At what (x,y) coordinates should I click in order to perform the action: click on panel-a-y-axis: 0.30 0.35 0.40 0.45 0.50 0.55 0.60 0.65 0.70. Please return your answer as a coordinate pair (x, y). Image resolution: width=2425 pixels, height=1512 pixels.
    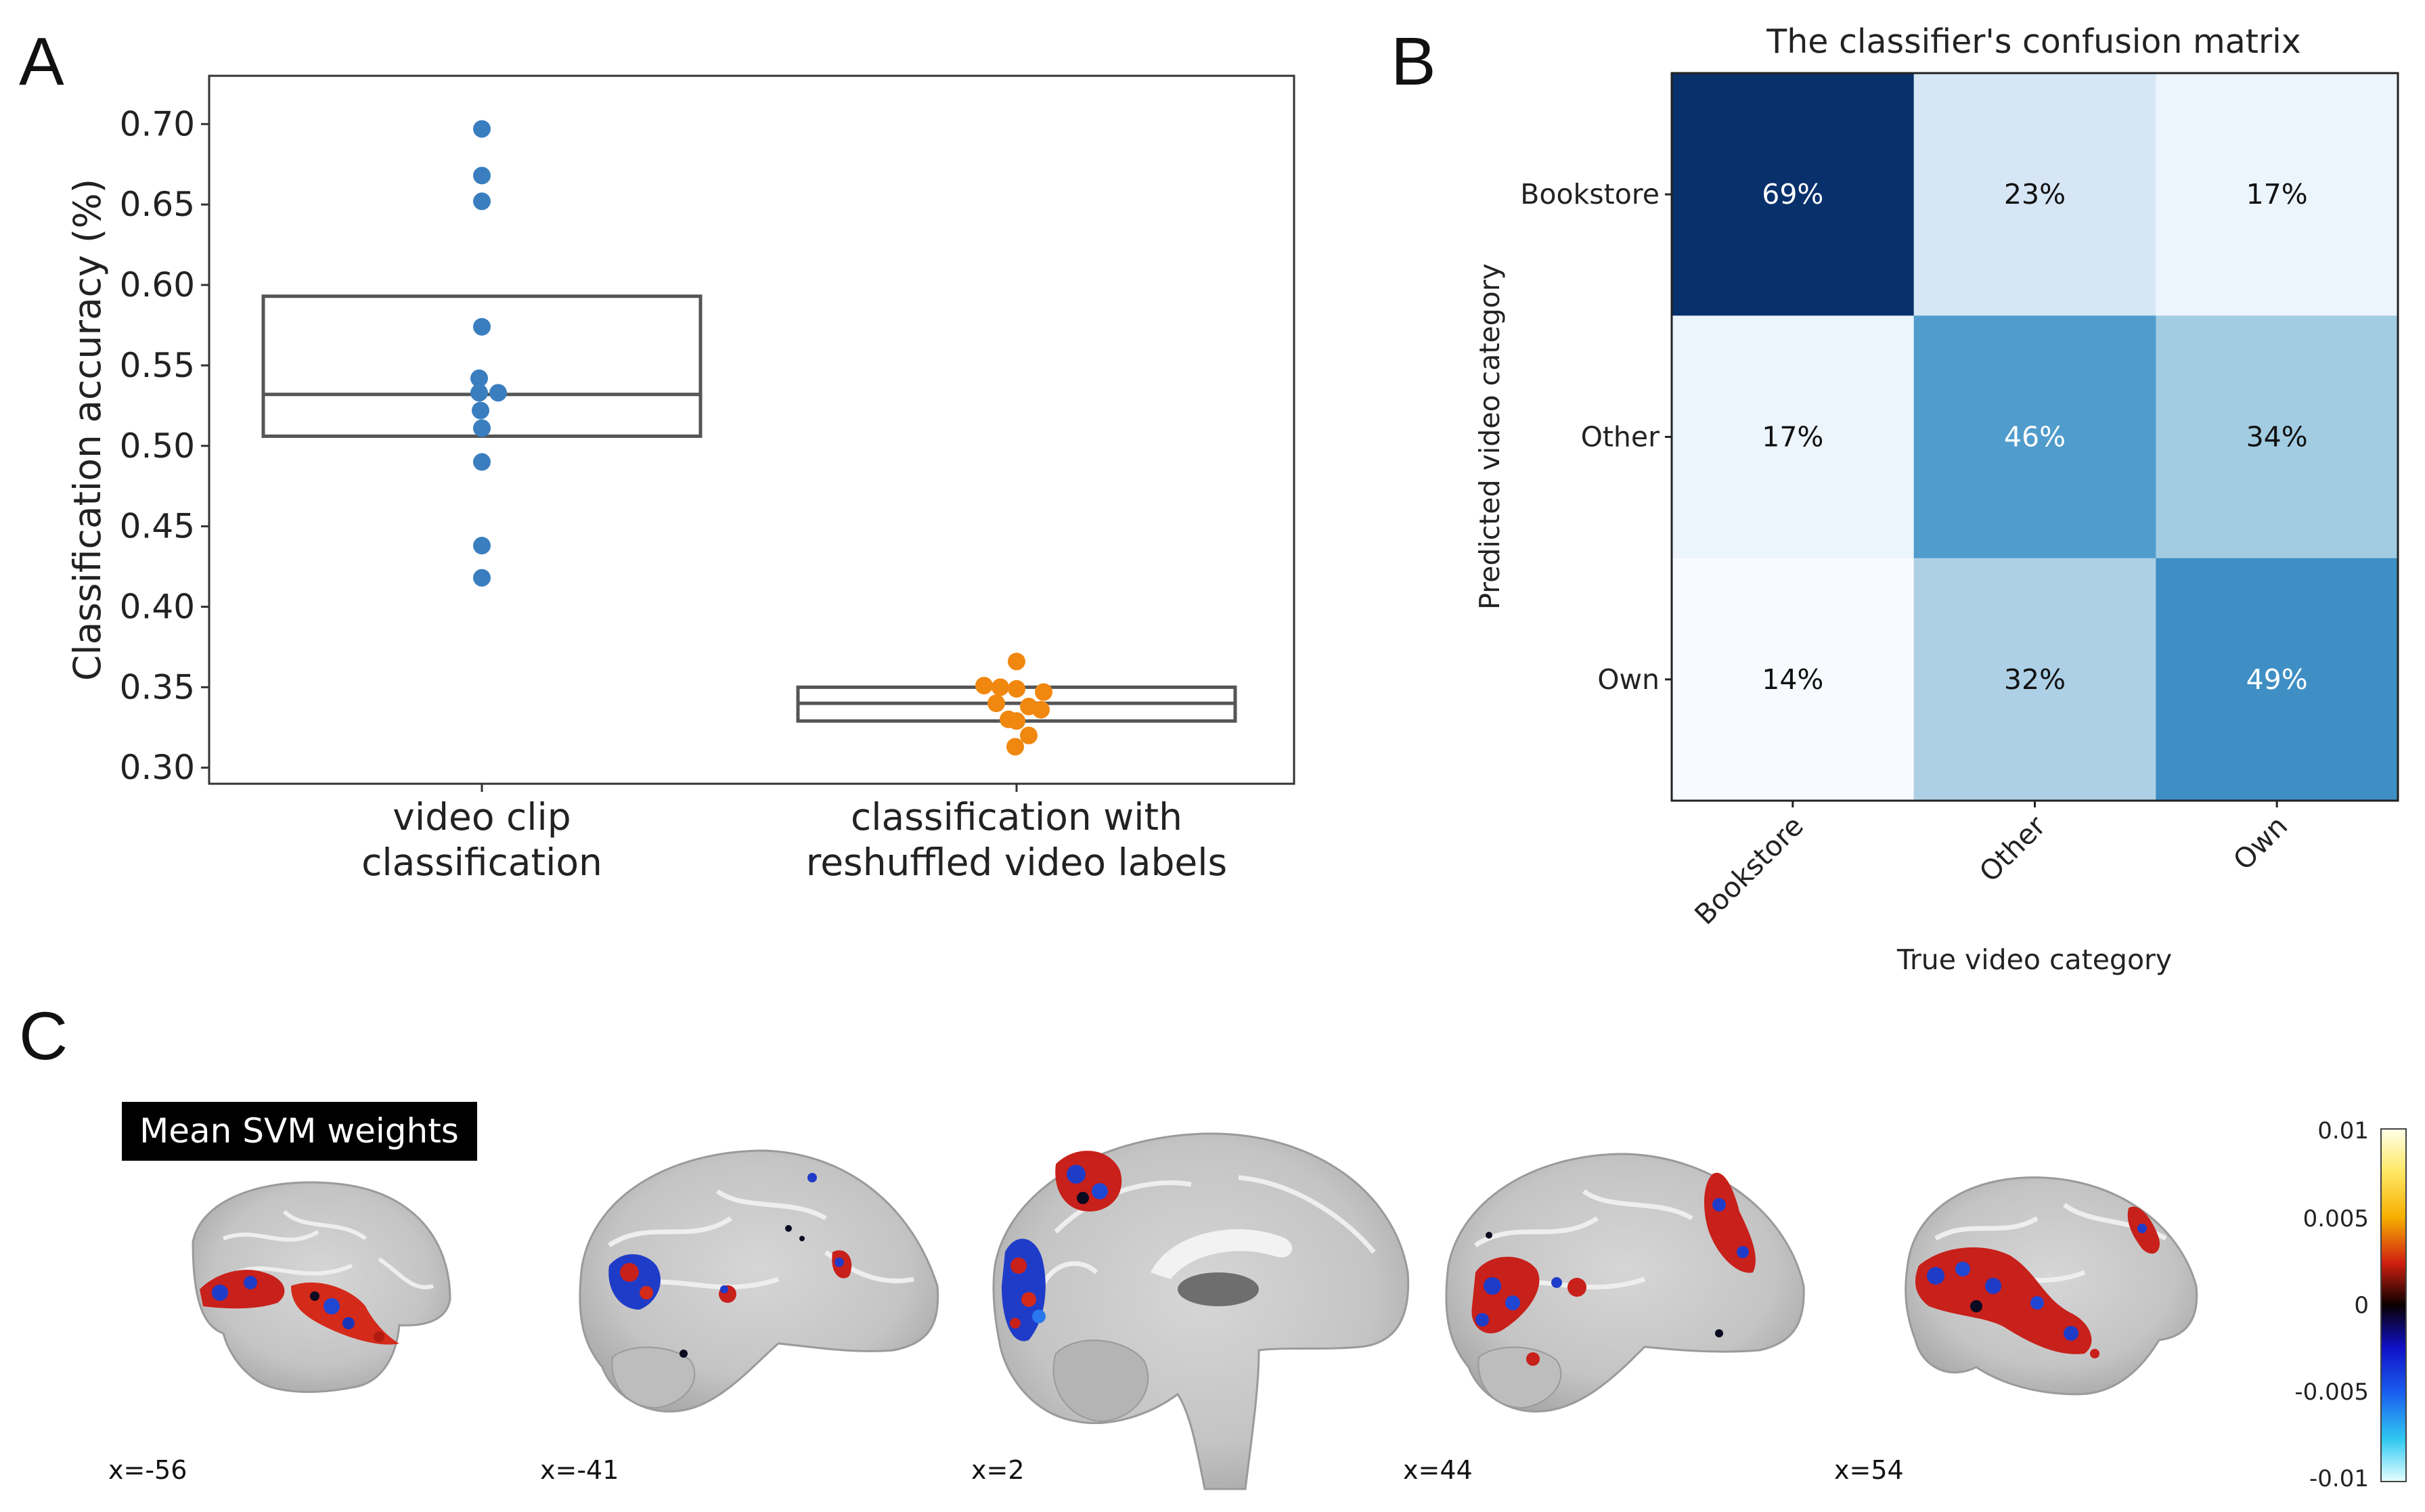
    Looking at the image, I should click on (164, 445).